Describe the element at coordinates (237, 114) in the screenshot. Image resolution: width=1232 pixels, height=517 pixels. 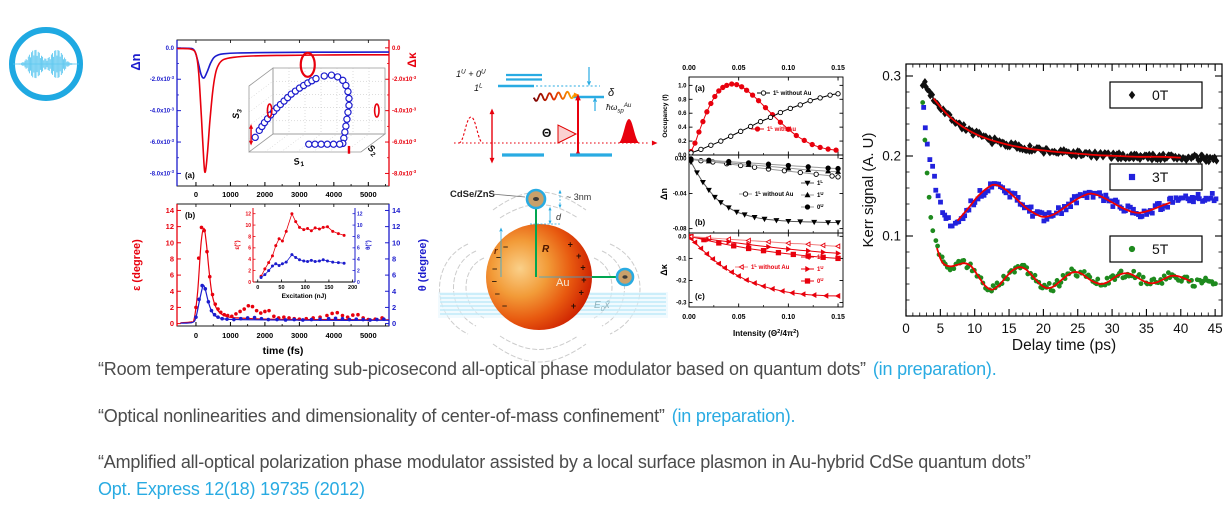
I see `poincare-s3: S3` at that location.